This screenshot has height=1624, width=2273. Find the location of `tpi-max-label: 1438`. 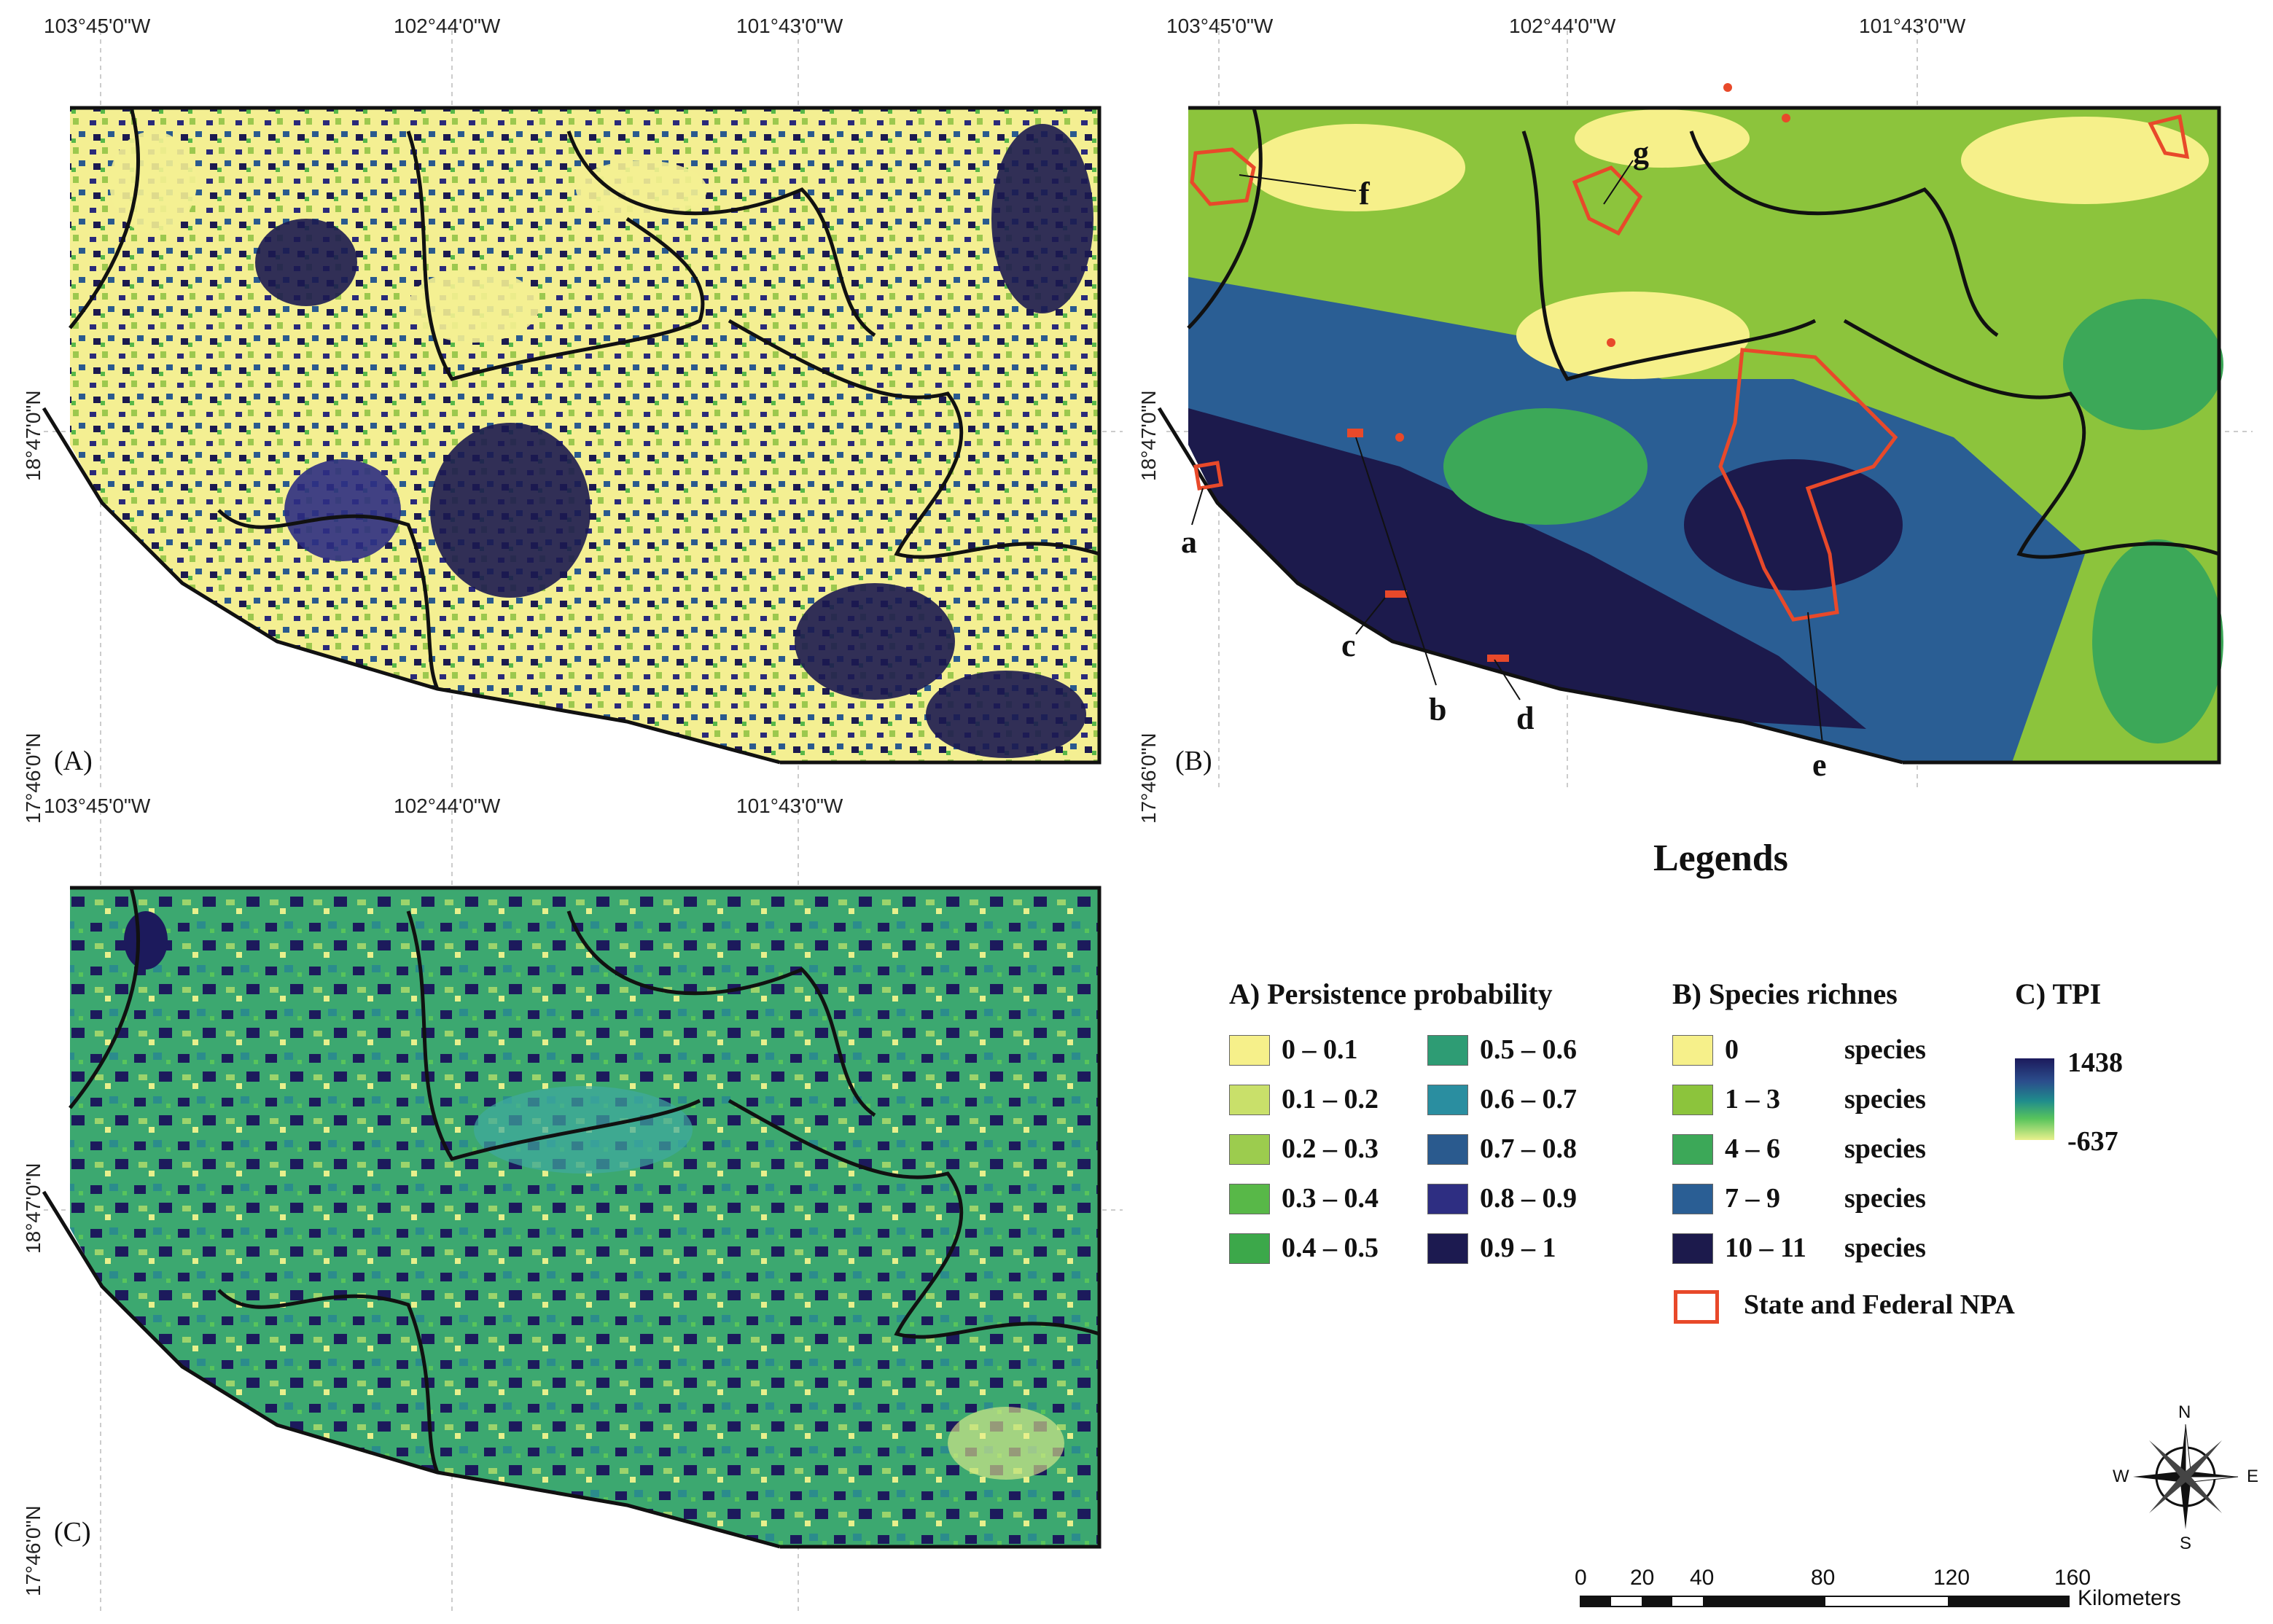

tpi-max-label: 1438 is located at coordinates (2095, 1062).